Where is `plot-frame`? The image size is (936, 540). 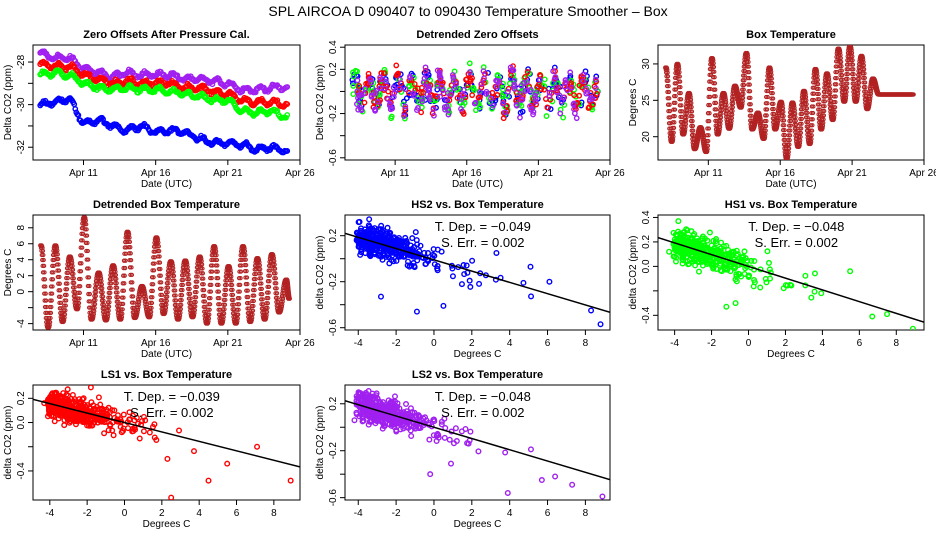 plot-frame is located at coordinates (166, 272).